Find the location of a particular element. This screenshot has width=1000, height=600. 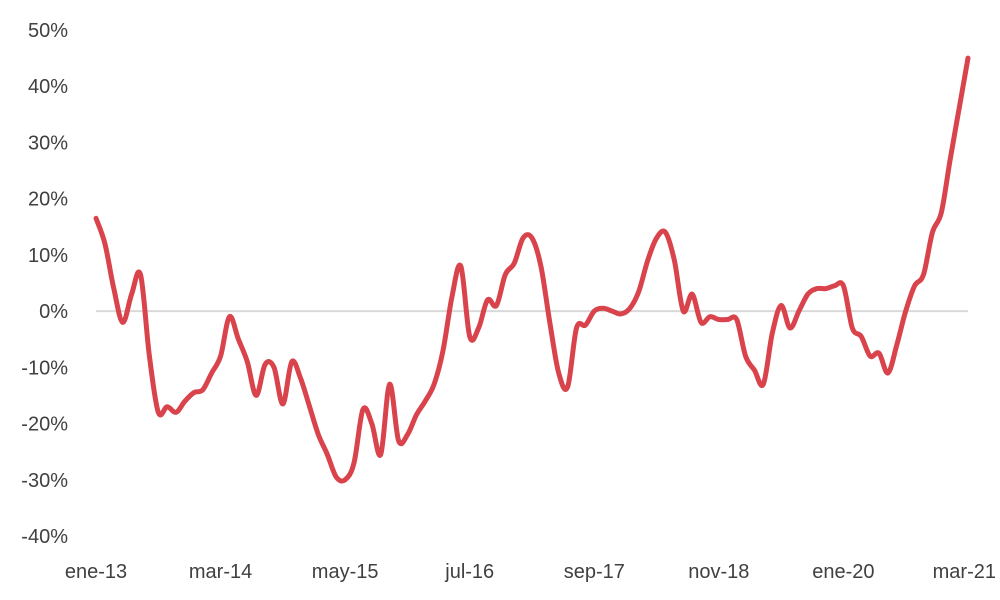

y-tick-label: 20% is located at coordinates (48, 200).